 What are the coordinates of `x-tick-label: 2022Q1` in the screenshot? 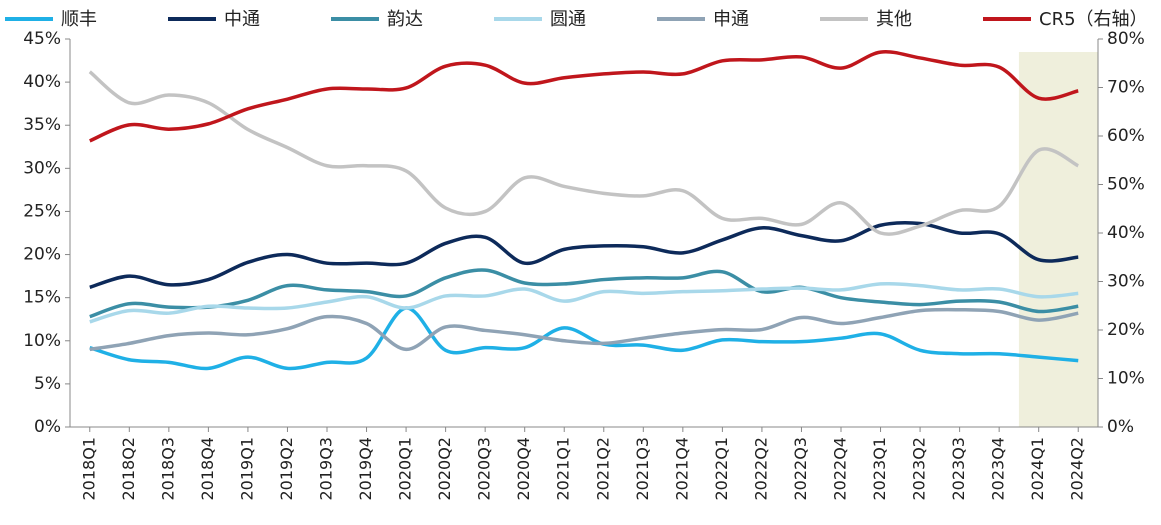 It's located at (721, 469).